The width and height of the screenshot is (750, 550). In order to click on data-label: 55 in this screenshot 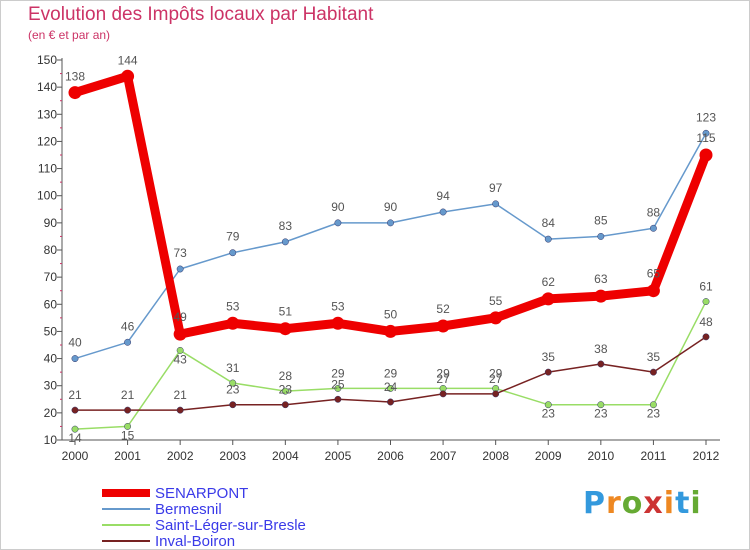, I will do `click(496, 301)`.